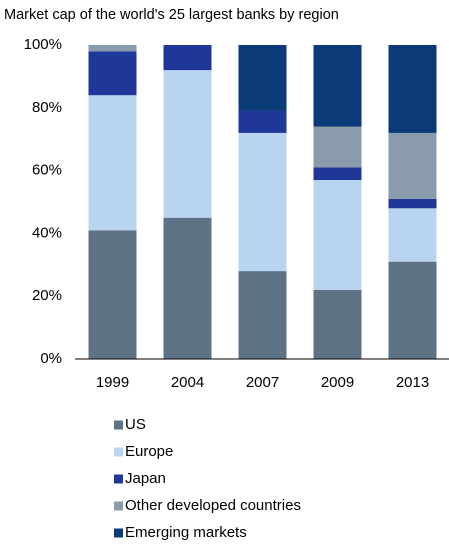  What do you see at coordinates (47, 295) in the screenshot?
I see `y-tick-label: 20%` at bounding box center [47, 295].